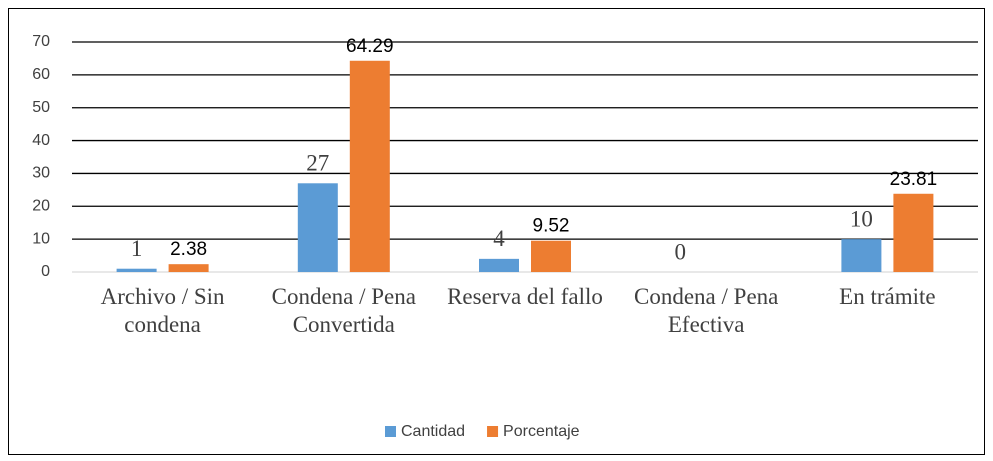 The image size is (993, 461). Describe the element at coordinates (914, 179) in the screenshot. I see `data-label: 23.81` at that location.